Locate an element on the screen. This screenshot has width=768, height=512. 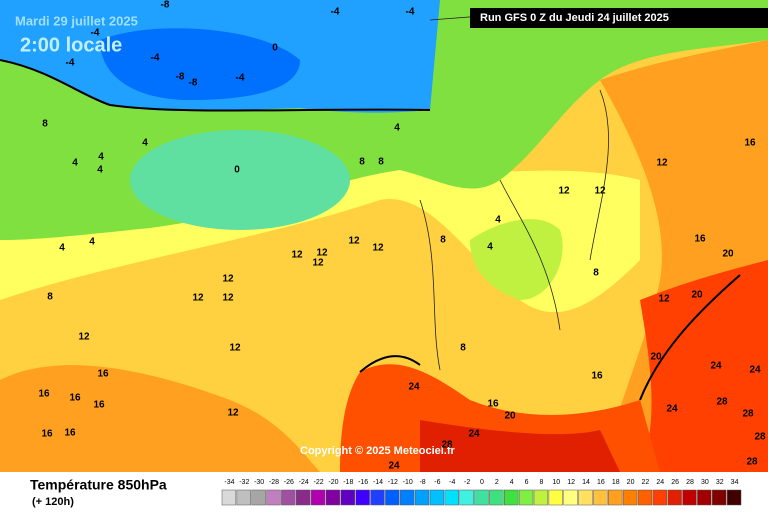
legend-label: -22 is located at coordinates (319, 482).